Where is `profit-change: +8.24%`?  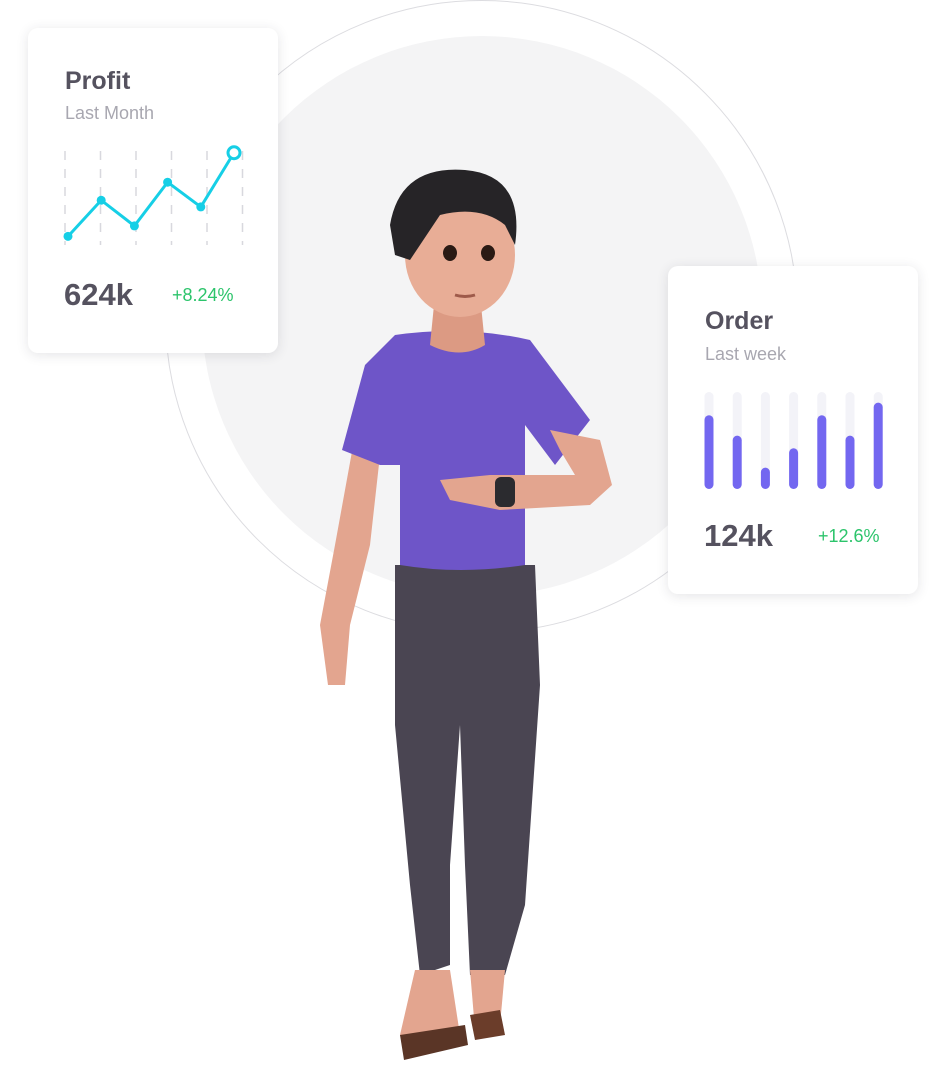 profit-change: +8.24% is located at coordinates (203, 295).